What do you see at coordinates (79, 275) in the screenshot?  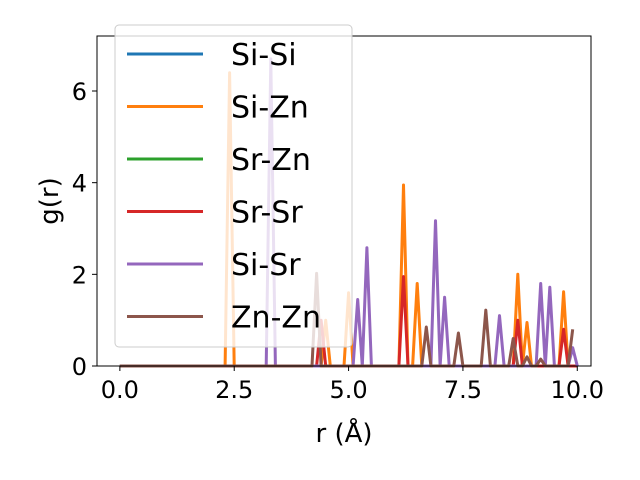 I see `y-tick-label: 2` at bounding box center [79, 275].